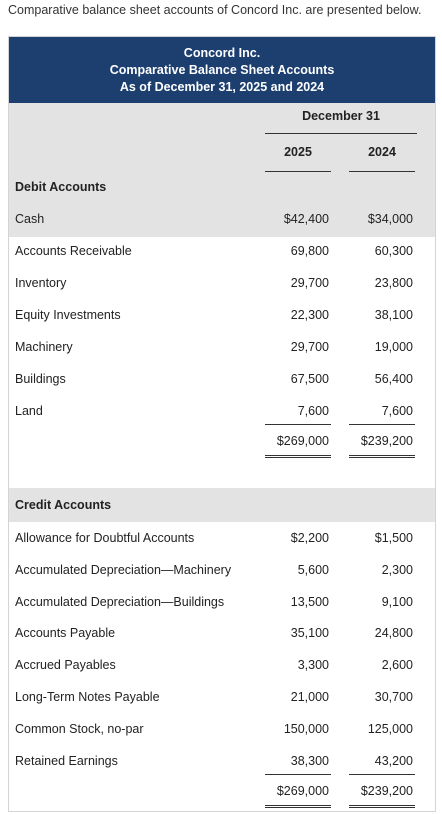 This screenshot has height=815, width=442. I want to click on account-label: Land, so click(29, 411).